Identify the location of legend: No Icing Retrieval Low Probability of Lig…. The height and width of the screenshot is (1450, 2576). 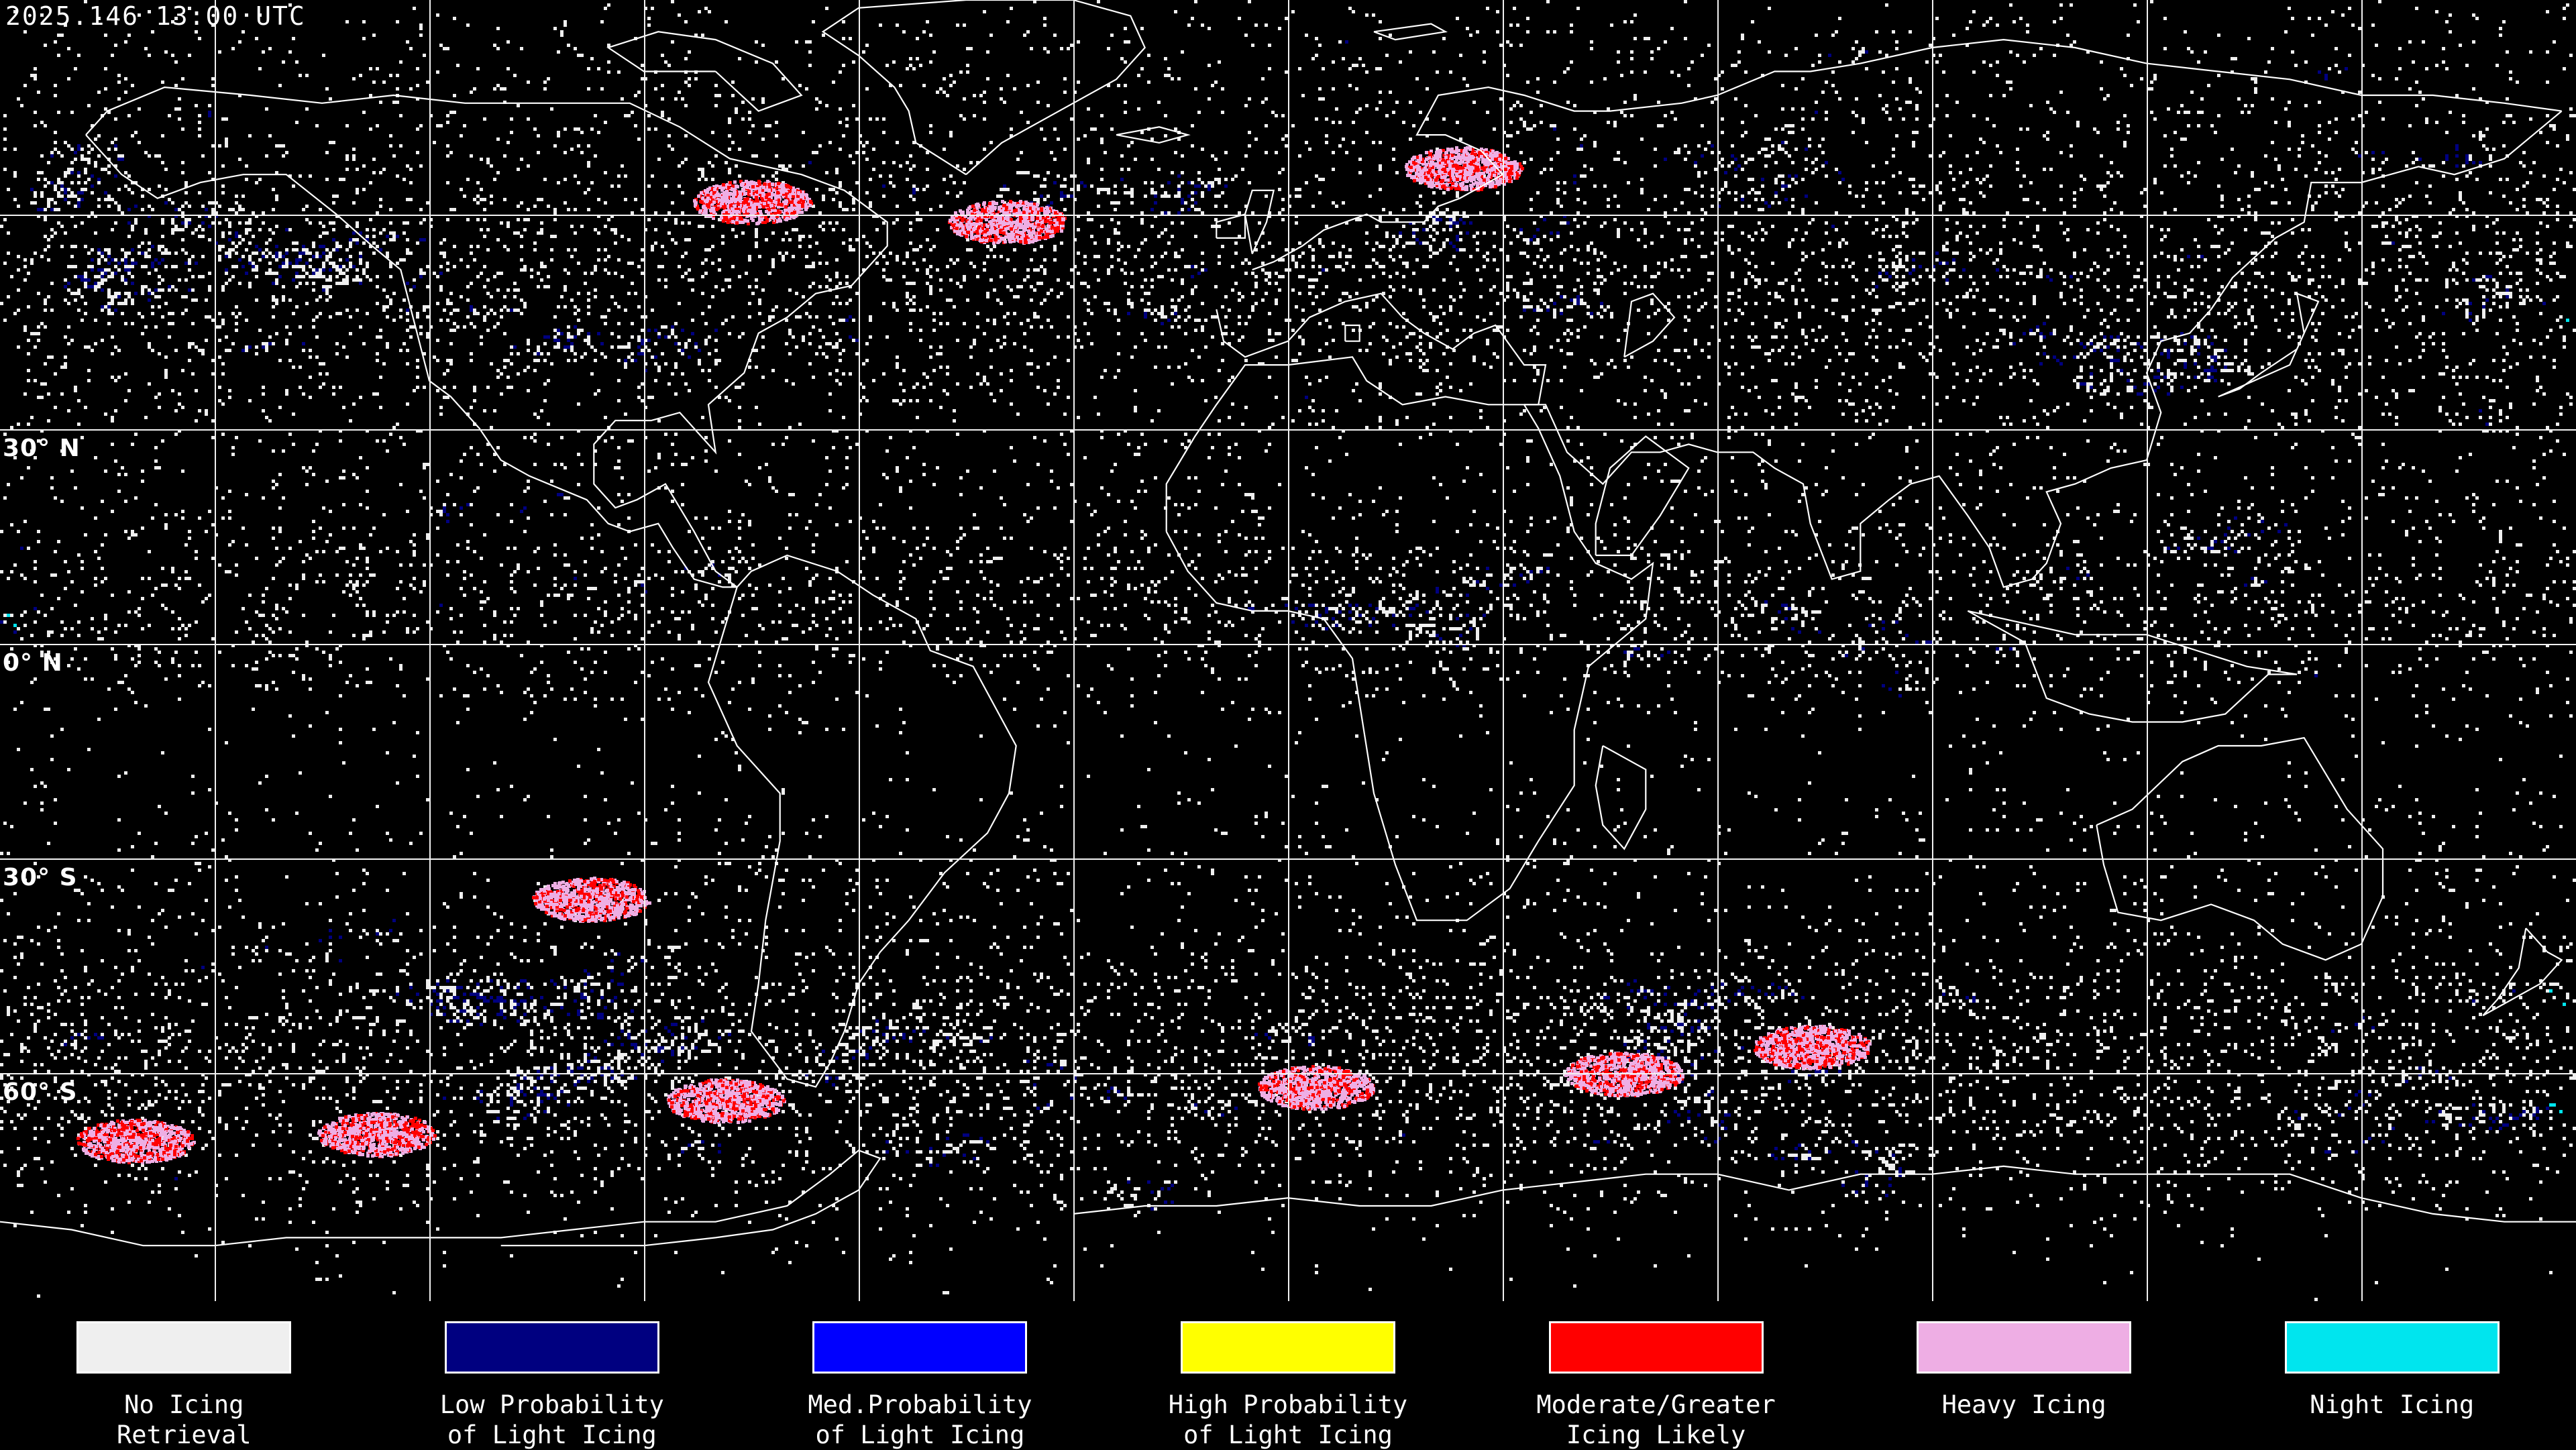
(1288, 1375).